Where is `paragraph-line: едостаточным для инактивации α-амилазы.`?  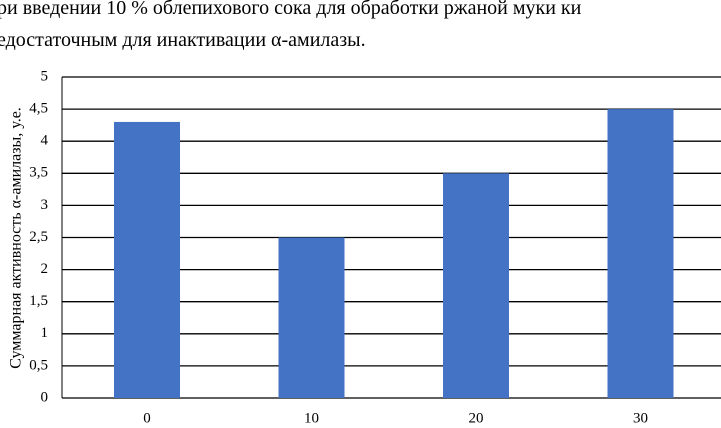
paragraph-line: едостаточным для инактивации α-амилазы. is located at coordinates (183, 40).